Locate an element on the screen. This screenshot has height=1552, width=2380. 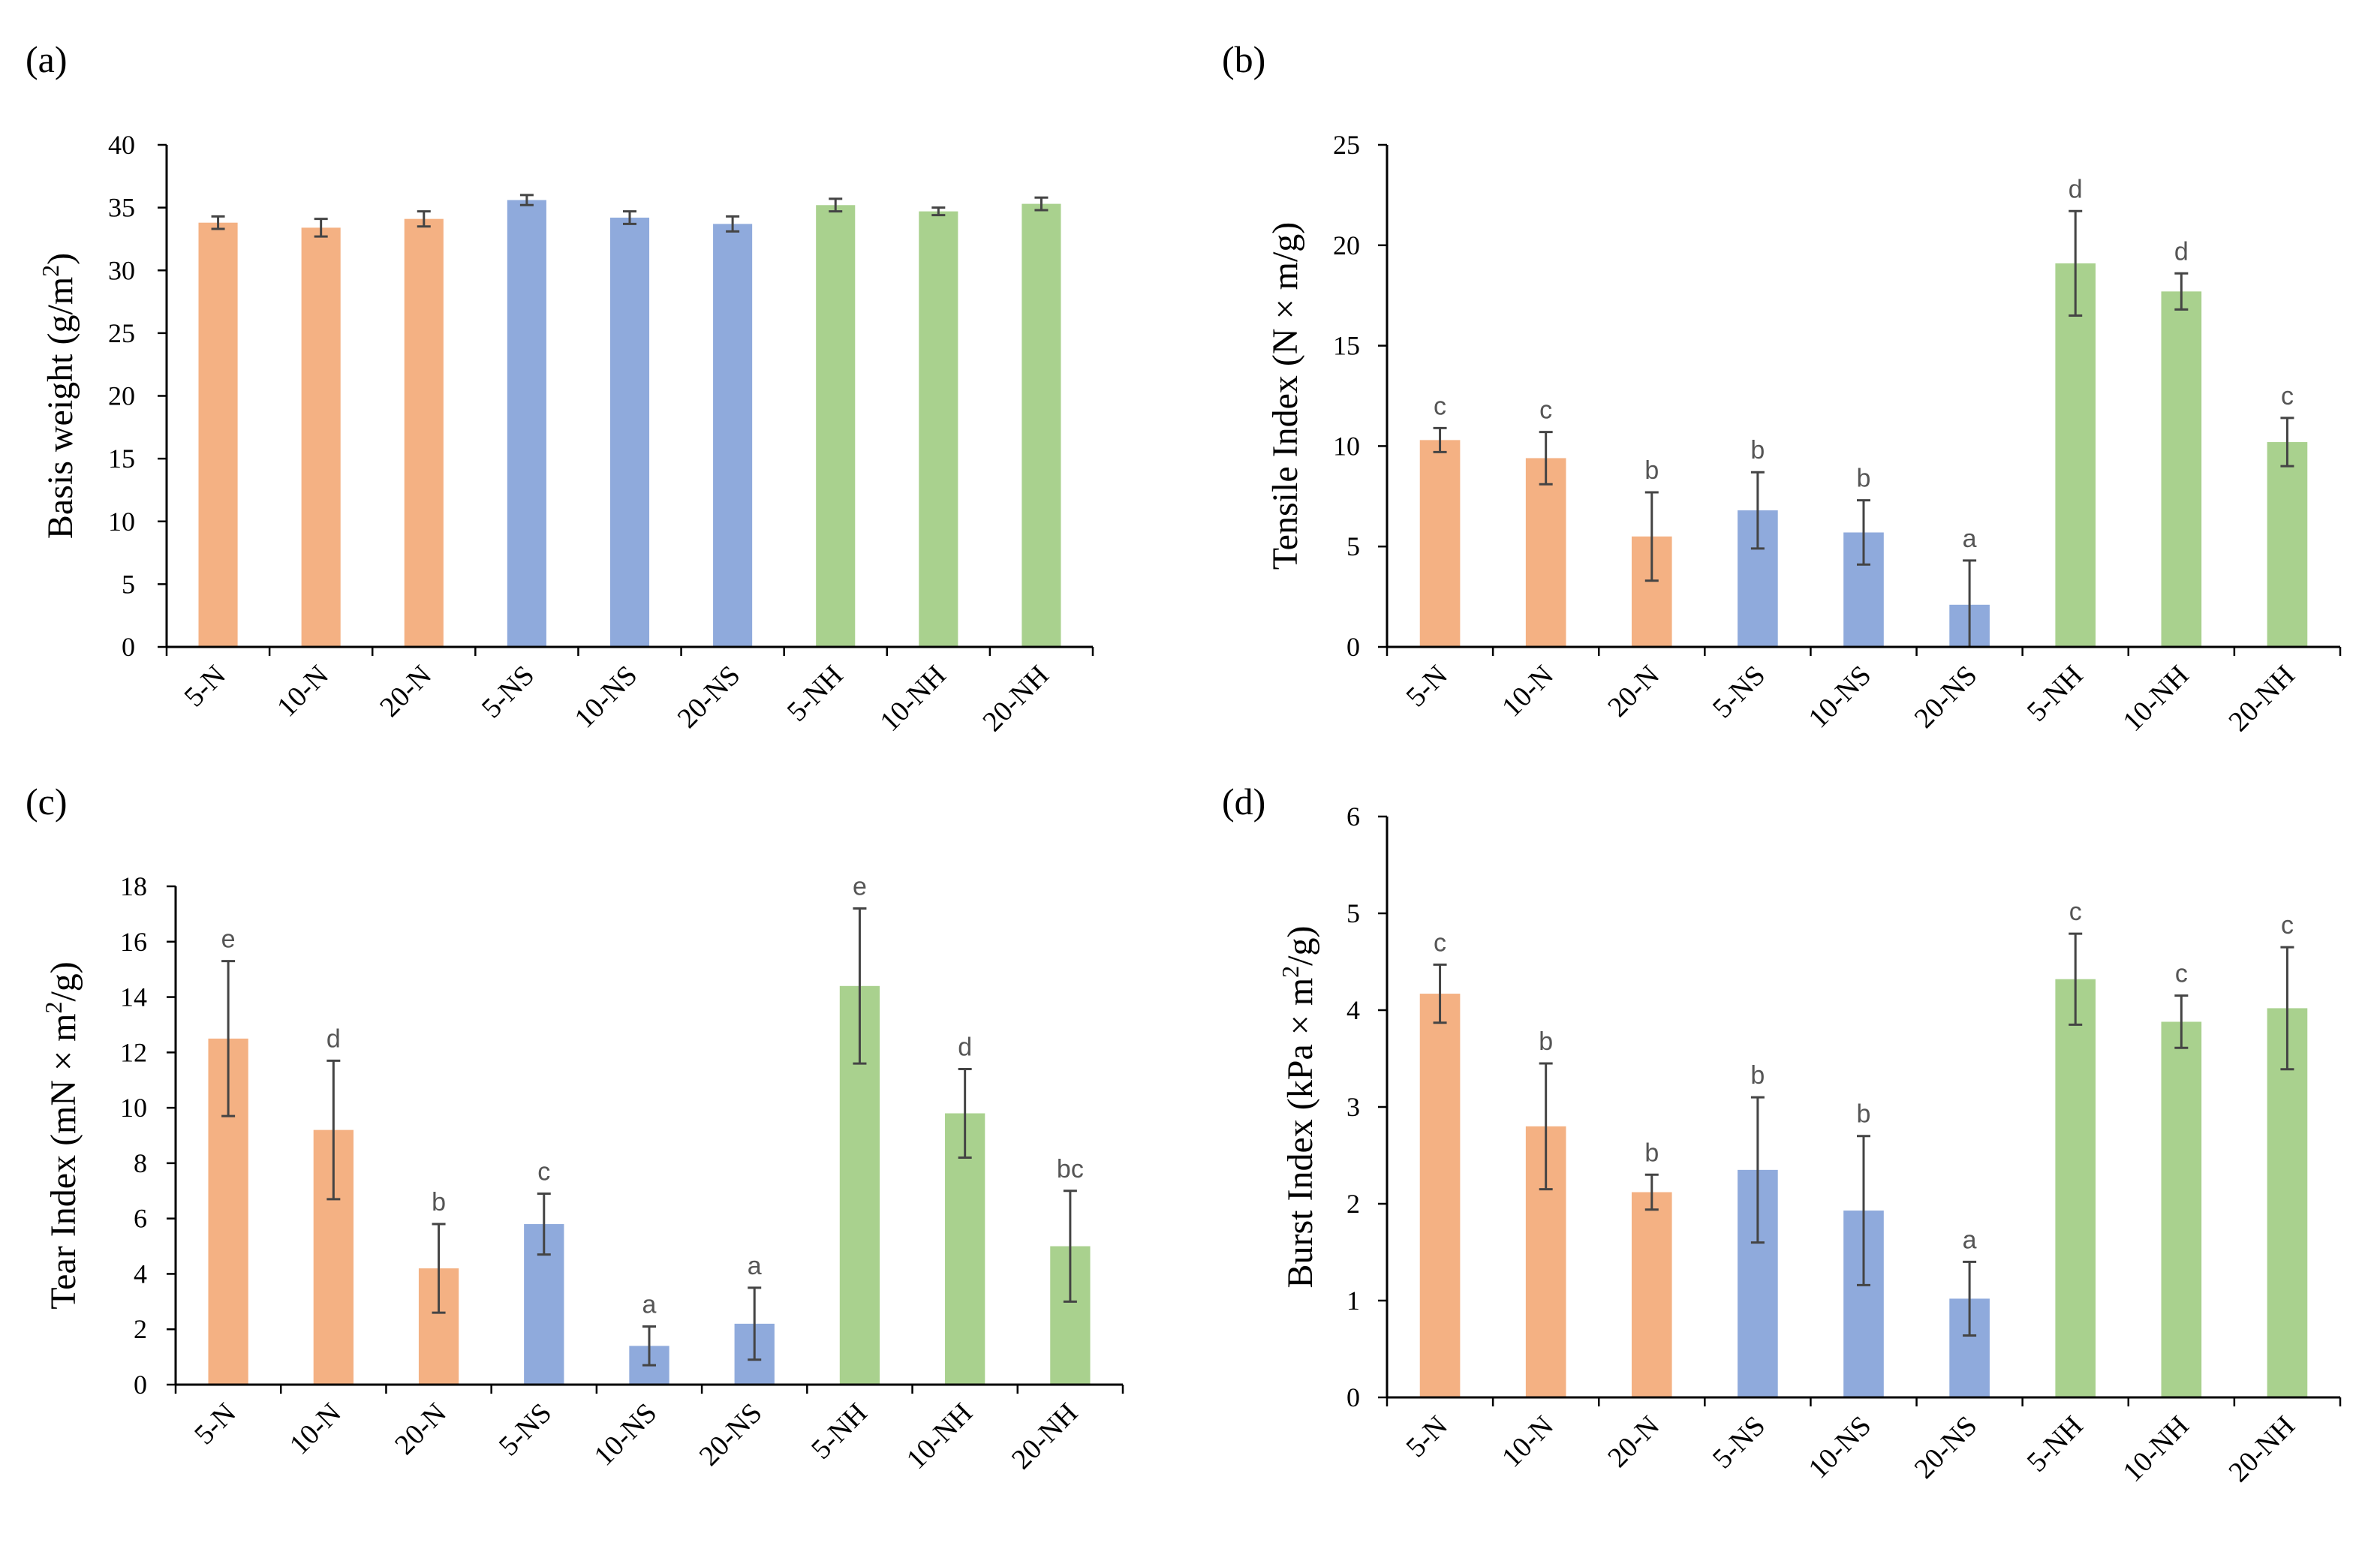
y-axis-title: Basis weight (g/m2) is located at coordinates (58, 396).